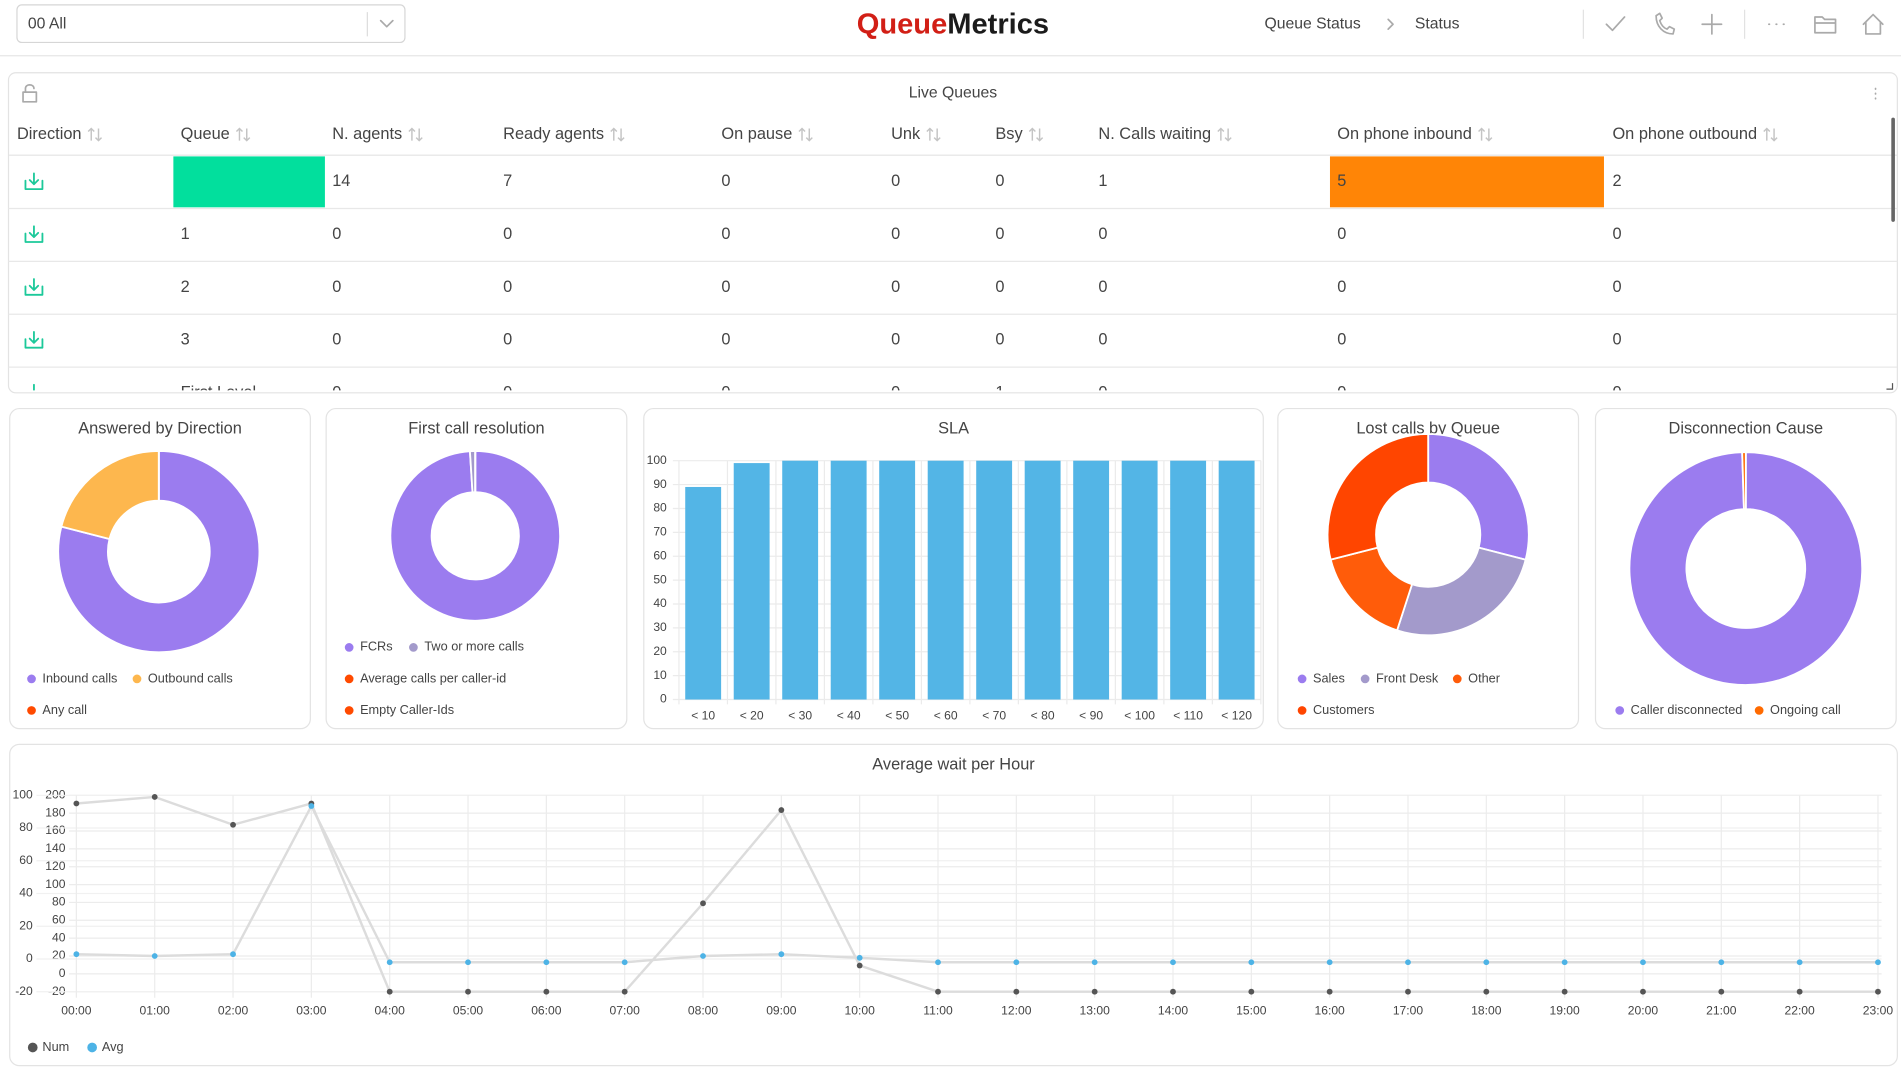 The width and height of the screenshot is (1901, 1071). I want to click on y2-tick-label: 80, so click(59, 902).